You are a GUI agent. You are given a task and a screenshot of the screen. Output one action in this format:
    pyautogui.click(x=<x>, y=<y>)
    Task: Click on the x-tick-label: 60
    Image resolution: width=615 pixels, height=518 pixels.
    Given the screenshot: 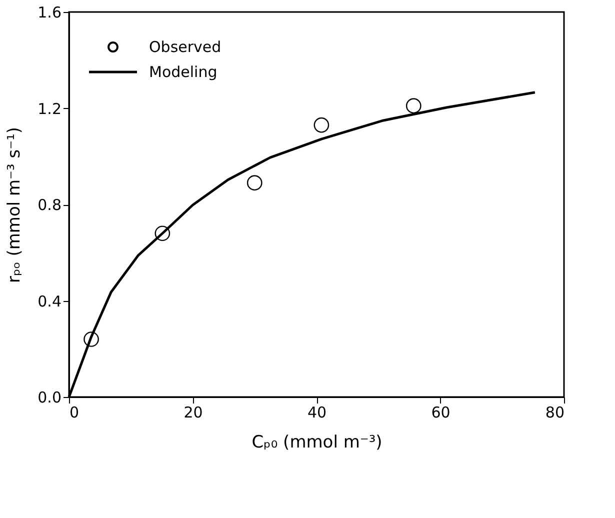 What is the action you would take?
    pyautogui.click(x=440, y=413)
    